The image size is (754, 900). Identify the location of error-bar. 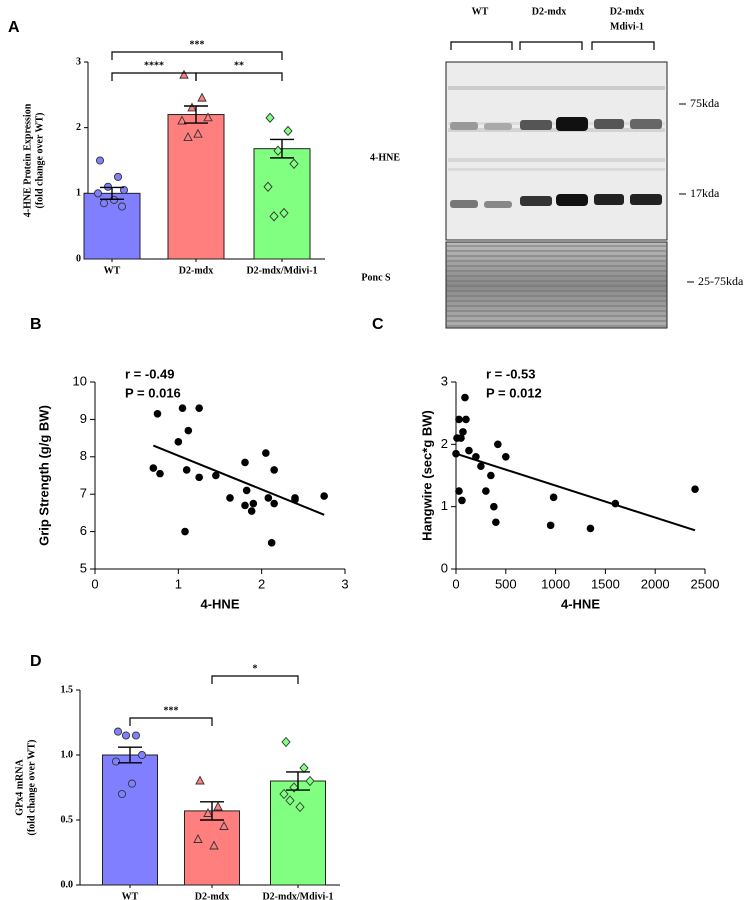
(196, 114).